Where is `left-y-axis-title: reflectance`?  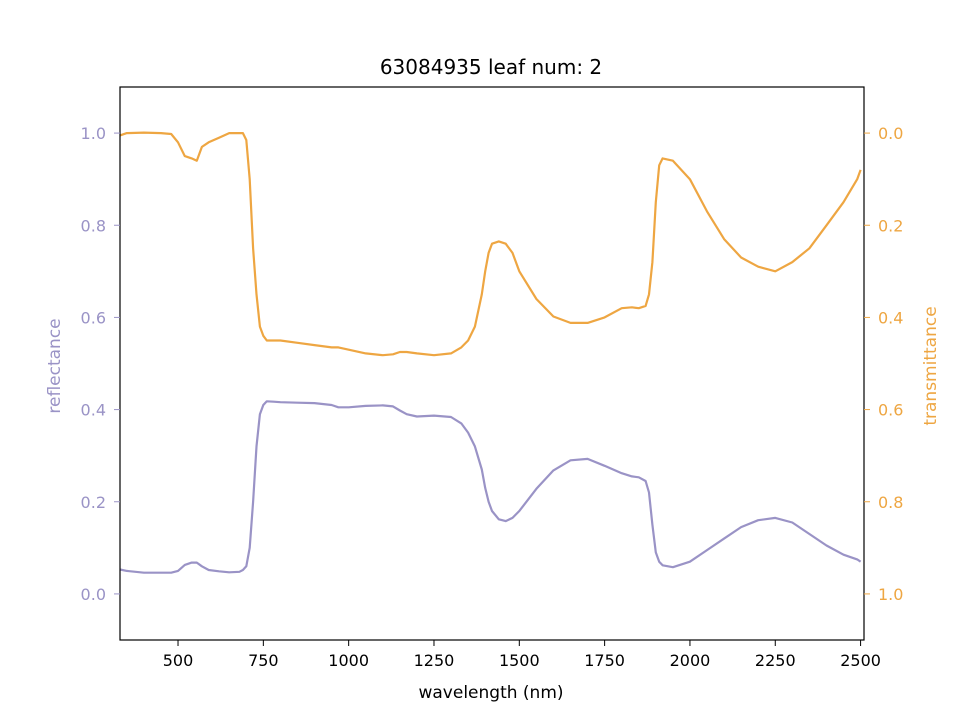
left-y-axis-title: reflectance is located at coordinates (55, 365).